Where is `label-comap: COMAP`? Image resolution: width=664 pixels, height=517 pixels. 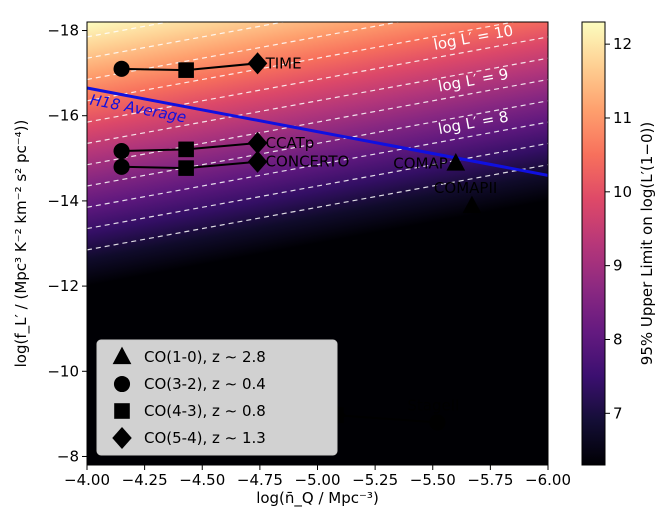
label-comap: COMAP is located at coordinates (420, 163).